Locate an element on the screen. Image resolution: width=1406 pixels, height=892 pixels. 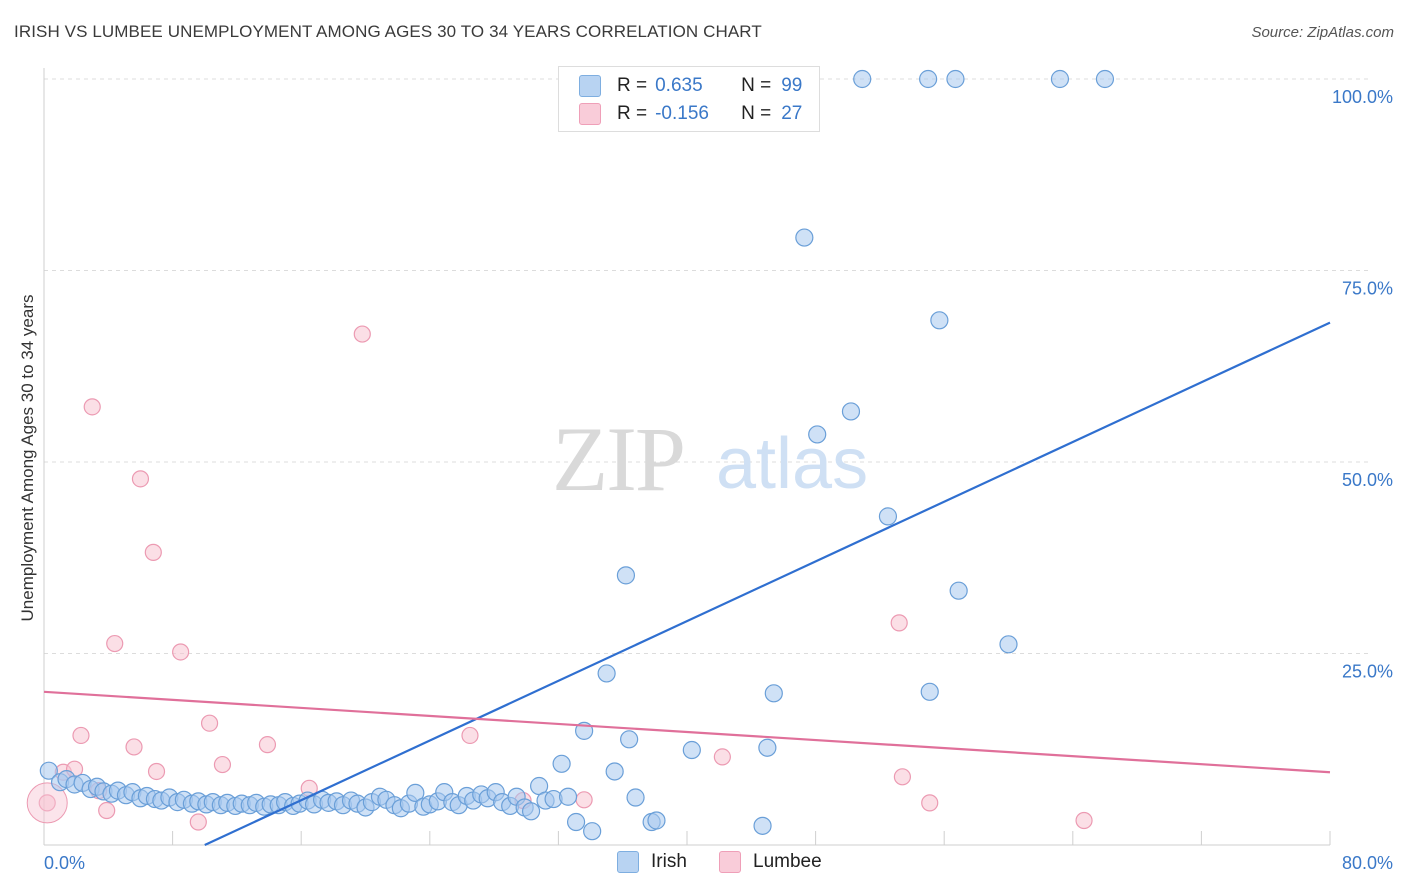
source-label: Source: ZipAtlas.com is located at coordinates (1322, 32).